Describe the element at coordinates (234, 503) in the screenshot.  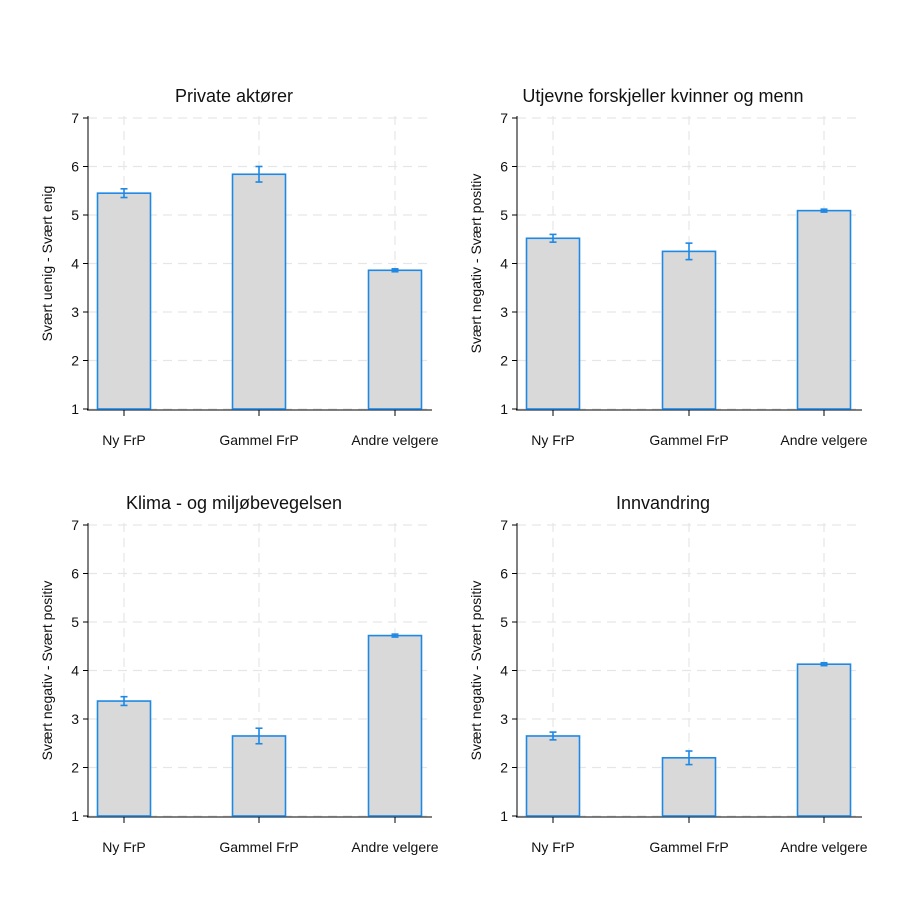
I see `chart-title: Klima - og miljøbevegelsen` at that location.